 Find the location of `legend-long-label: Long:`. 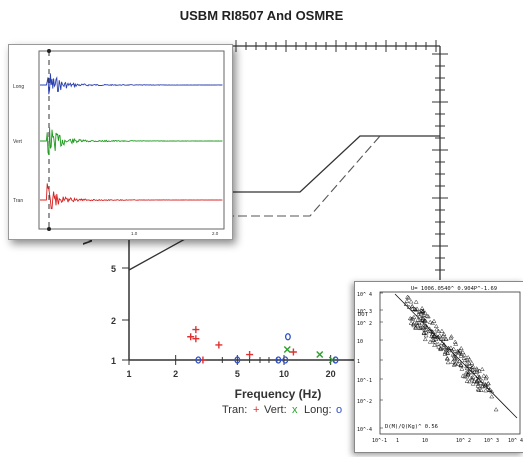

legend-long-label: Long: is located at coordinates (318, 410).